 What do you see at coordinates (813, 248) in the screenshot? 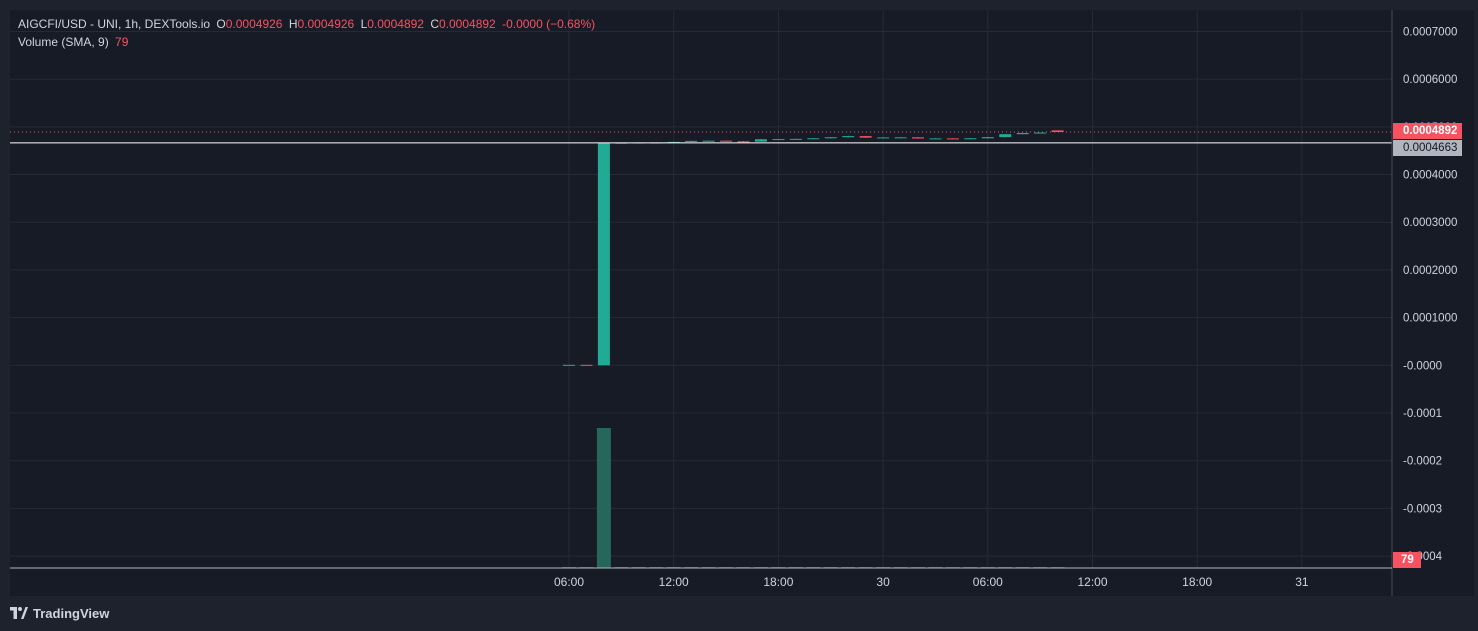
I see `candles` at bounding box center [813, 248].